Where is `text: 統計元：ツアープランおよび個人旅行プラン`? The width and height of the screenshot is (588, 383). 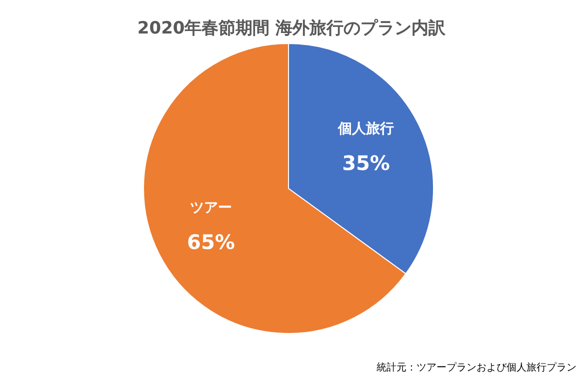
text: 統計元：ツアープランおよび個人旅行プラン is located at coordinates (476, 368).